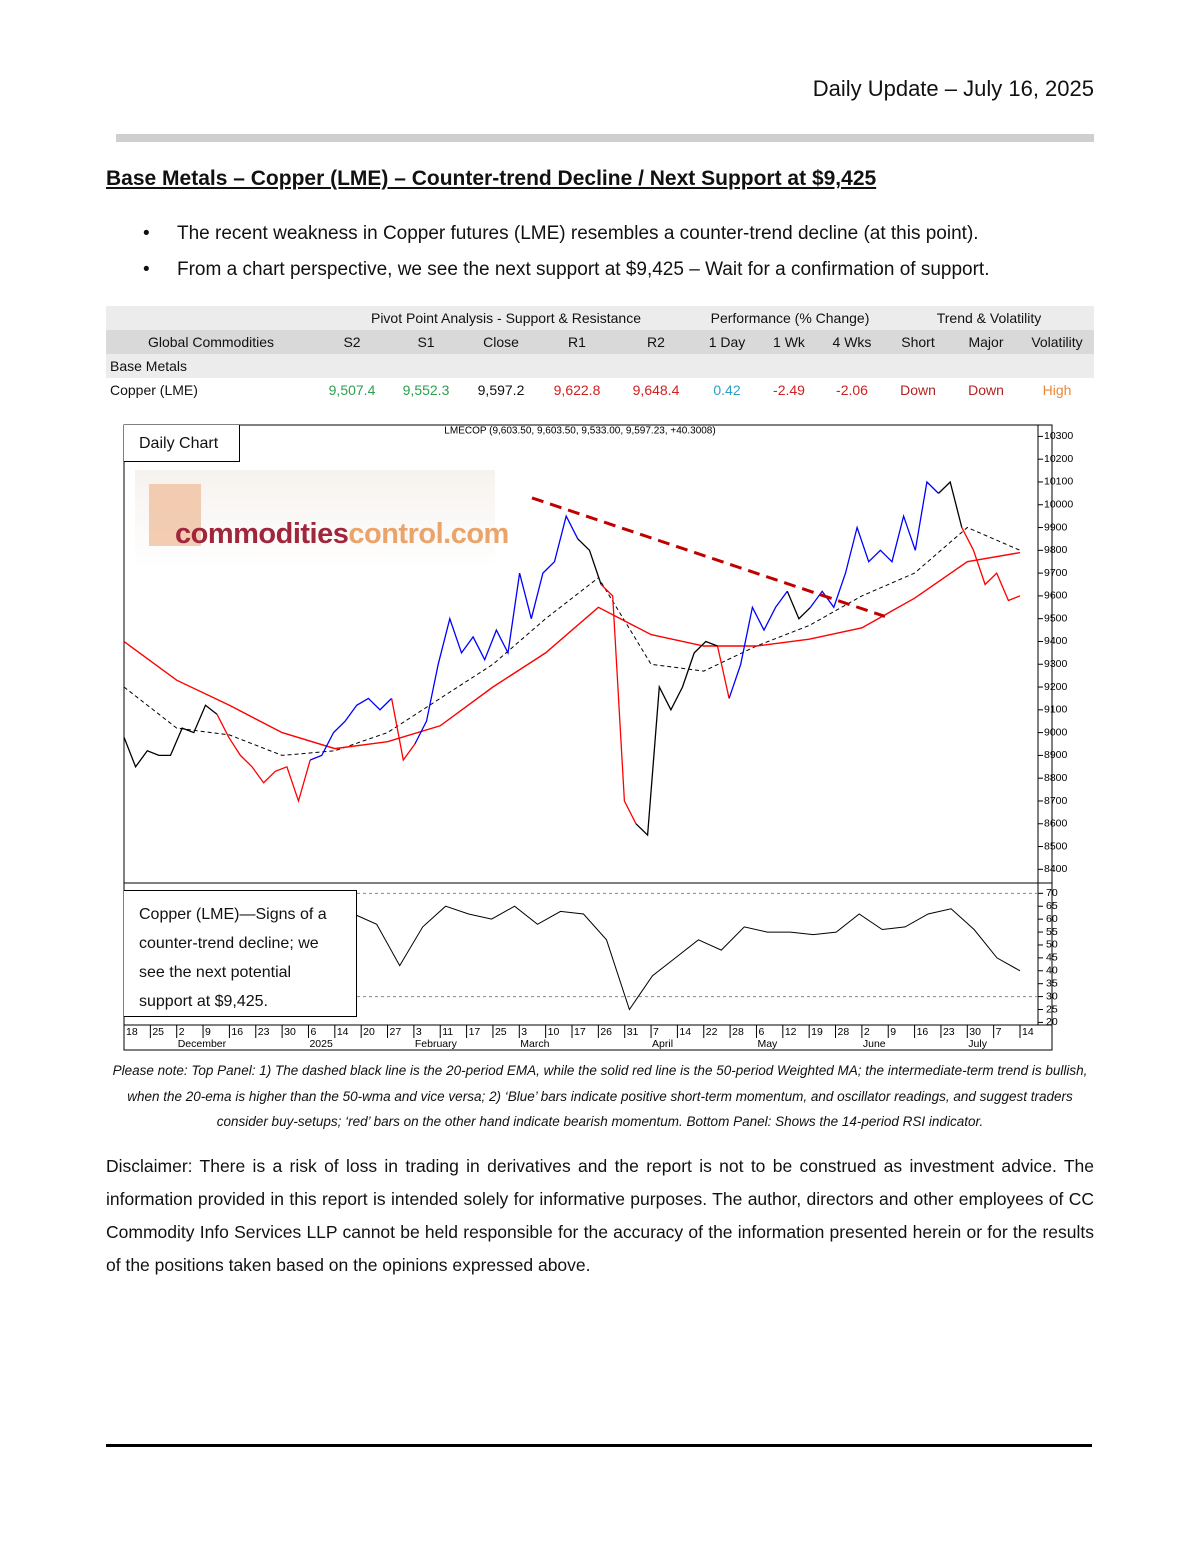 This screenshot has height=1553, width=1200. I want to click on column-header: Volatility, so click(1057, 342).